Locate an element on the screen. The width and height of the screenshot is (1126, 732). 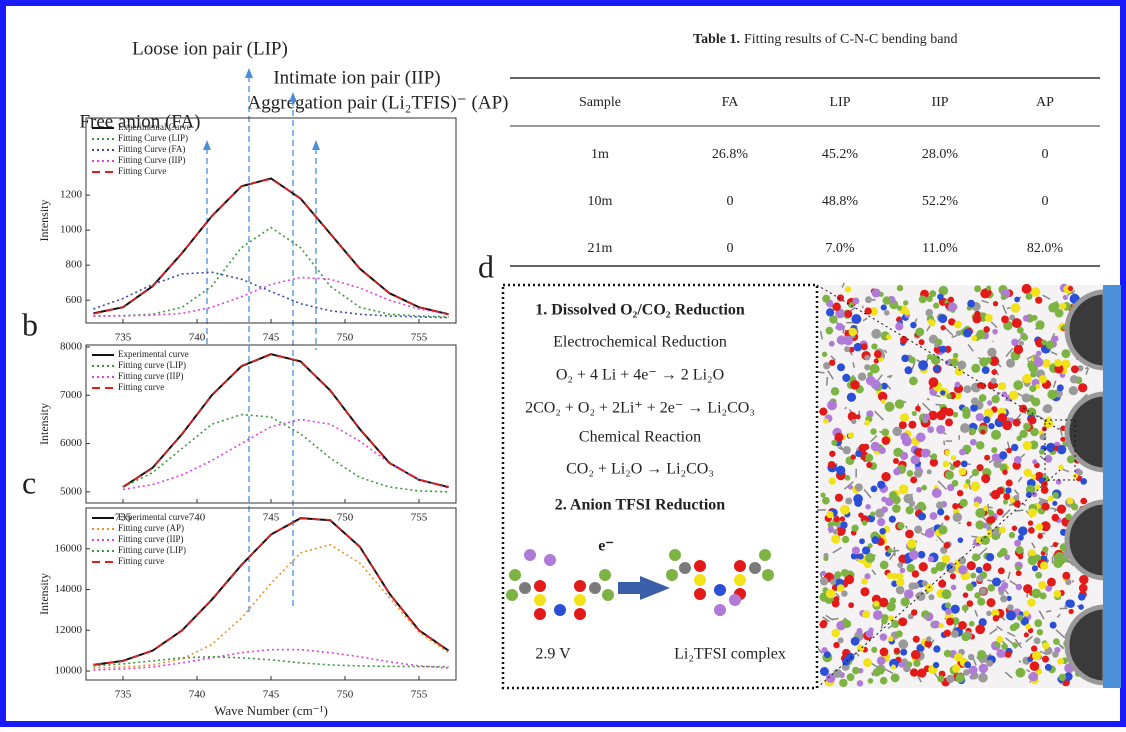
simulation-image is located at coordinates (968, 485).